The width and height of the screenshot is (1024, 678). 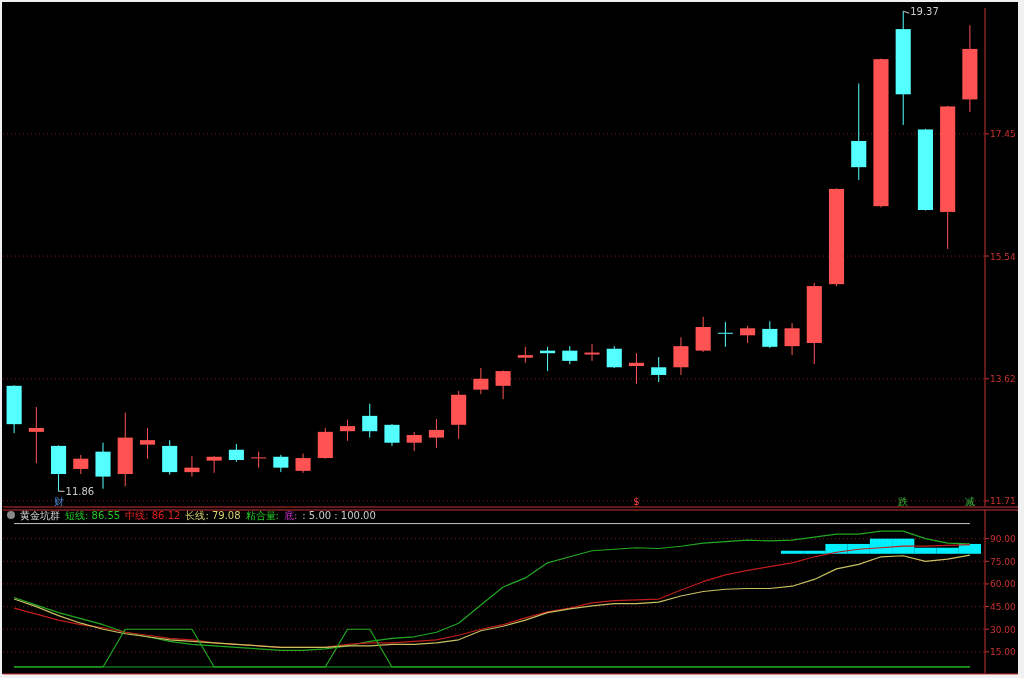 What do you see at coordinates (40, 515) in the screenshot?
I see `chart-title: 黄金坑群` at bounding box center [40, 515].